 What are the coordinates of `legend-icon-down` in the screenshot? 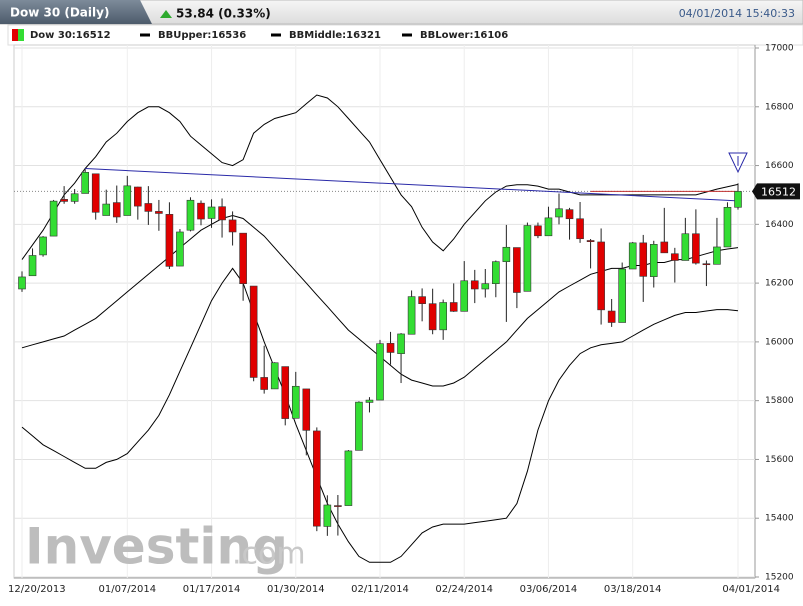 It's located at (15, 35).